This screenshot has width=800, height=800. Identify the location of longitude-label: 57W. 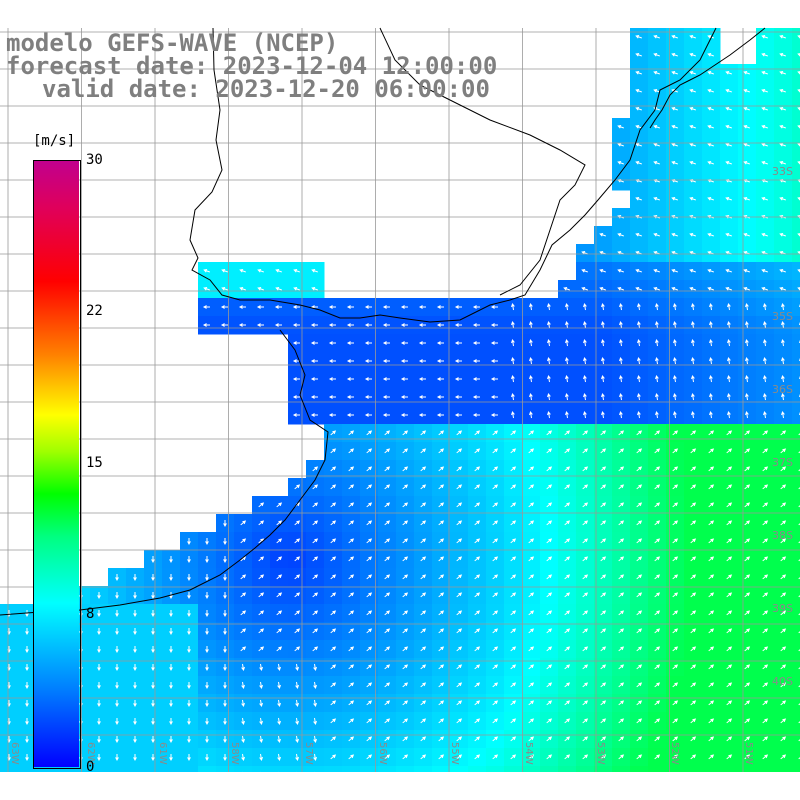
(308, 753).